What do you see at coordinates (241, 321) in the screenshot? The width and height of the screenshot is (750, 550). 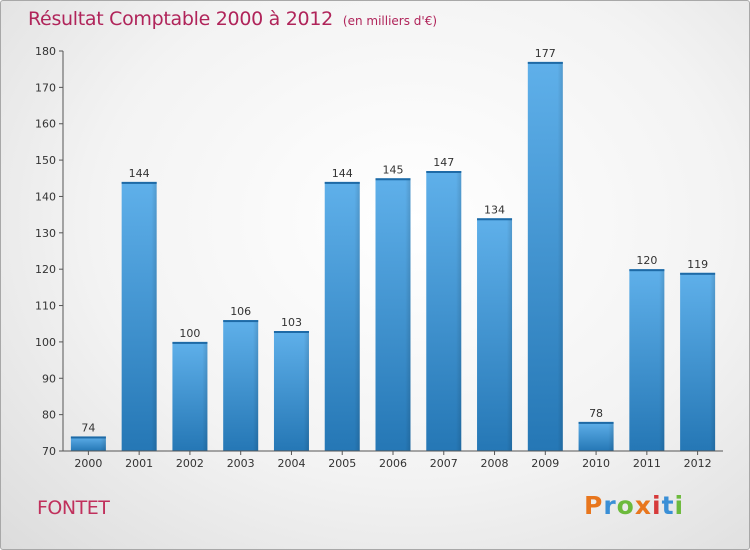 I see `bar-cap-2003` at bounding box center [241, 321].